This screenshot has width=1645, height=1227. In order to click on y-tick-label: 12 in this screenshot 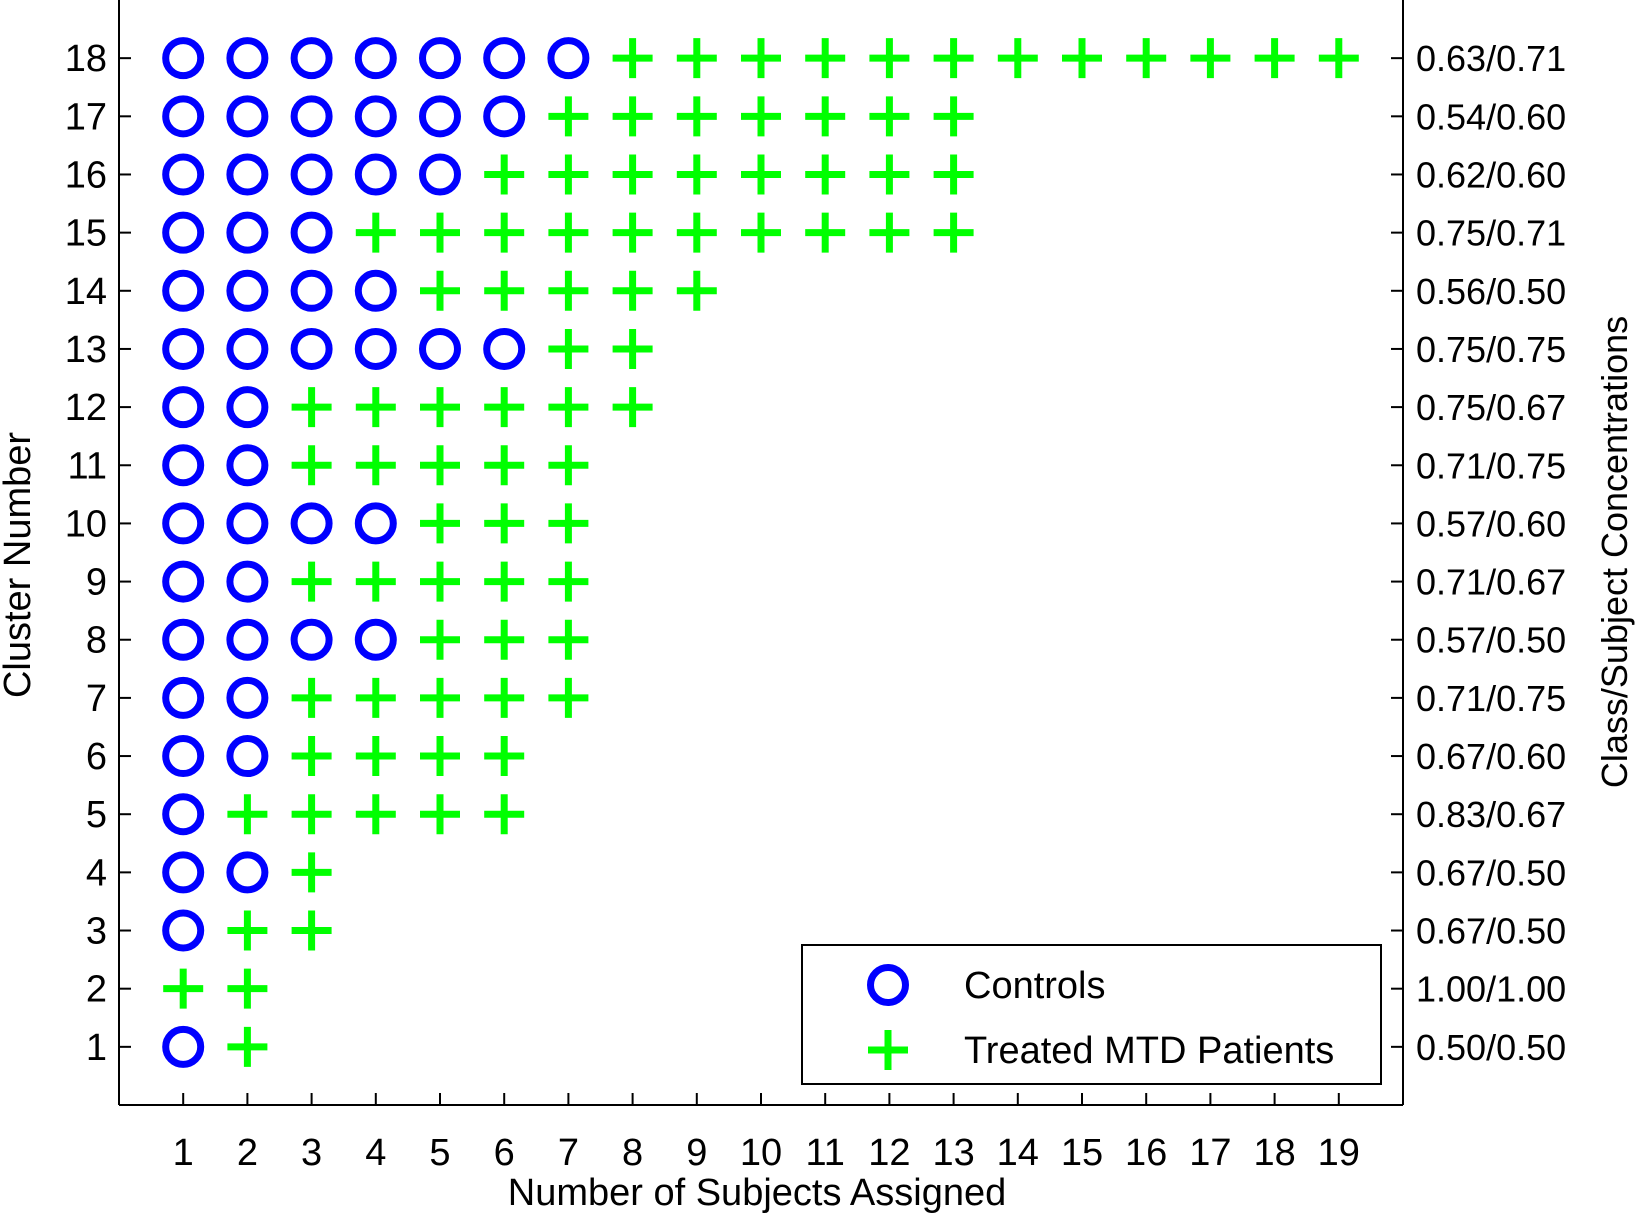, I will do `click(86, 408)`.